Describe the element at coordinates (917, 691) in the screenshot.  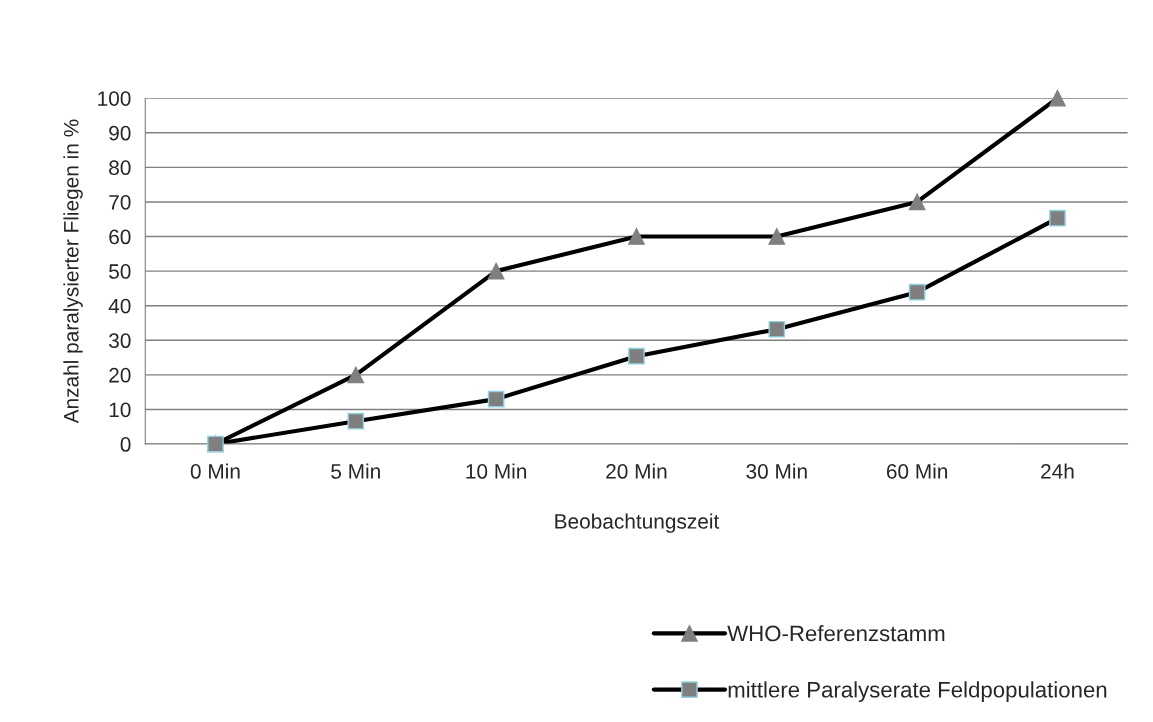
I see `legend-label: mittlere Paralyserate Feldpopulationen` at that location.